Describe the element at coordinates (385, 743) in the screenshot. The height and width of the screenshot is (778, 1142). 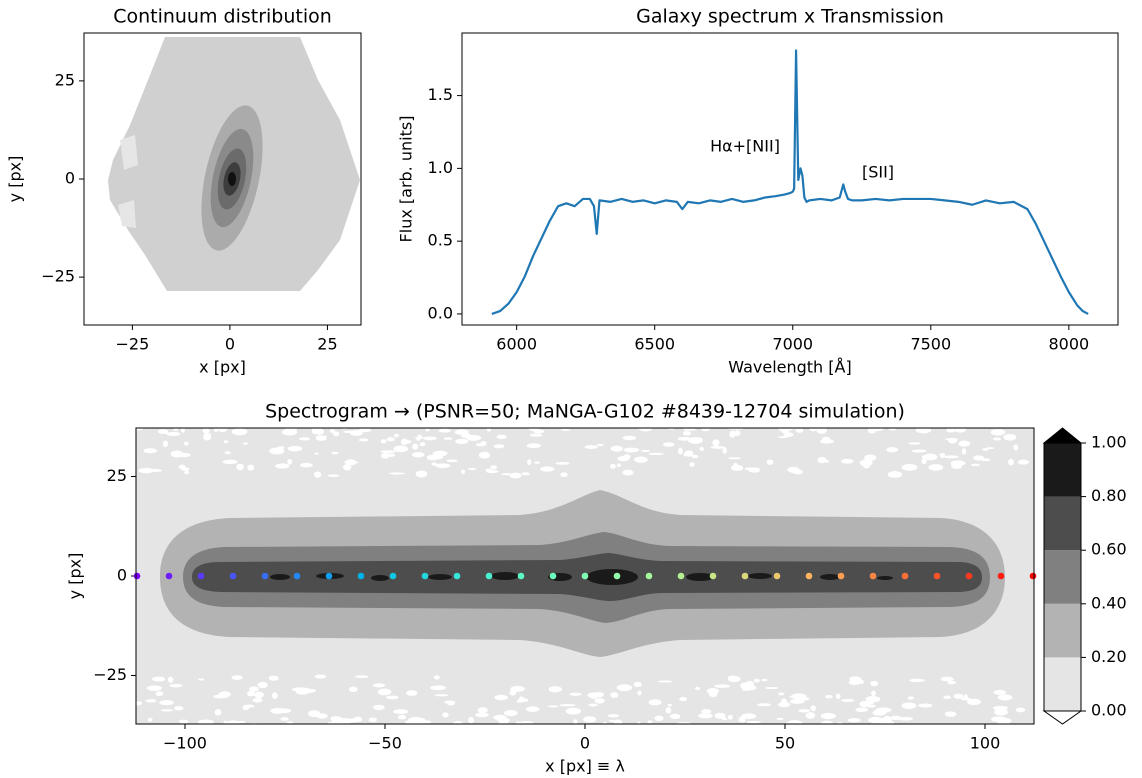
I see `x-tick-label: −50` at that location.